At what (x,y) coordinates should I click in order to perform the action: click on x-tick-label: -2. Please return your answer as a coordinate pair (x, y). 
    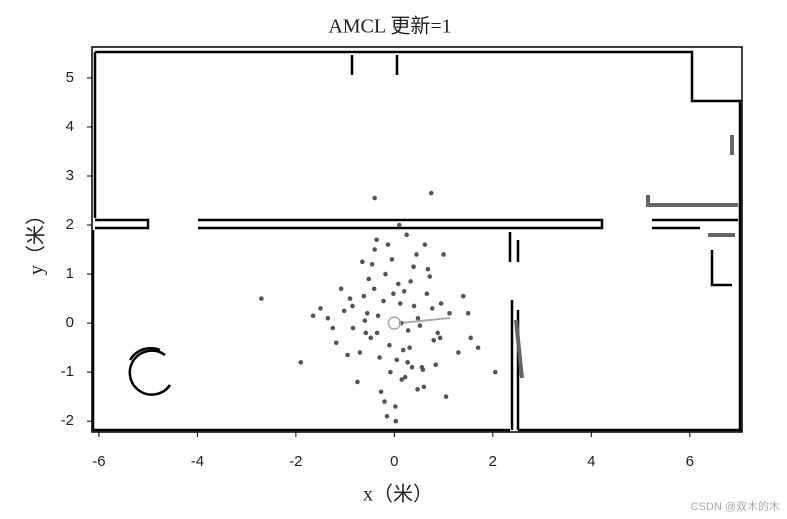
    Looking at the image, I should click on (295, 461).